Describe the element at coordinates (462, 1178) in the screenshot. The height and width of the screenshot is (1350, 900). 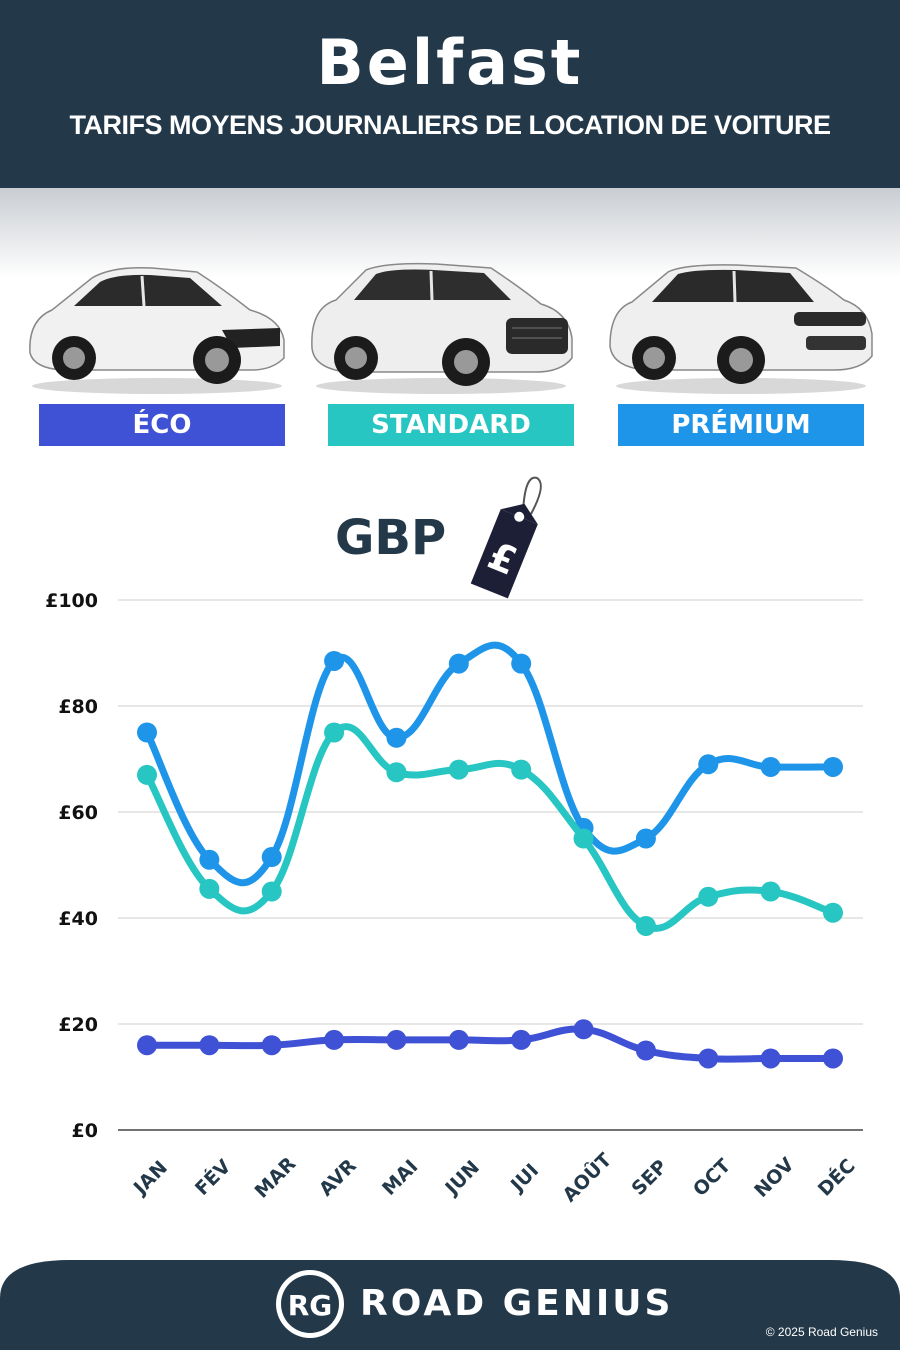
I see `x-tick-label: JUN` at that location.